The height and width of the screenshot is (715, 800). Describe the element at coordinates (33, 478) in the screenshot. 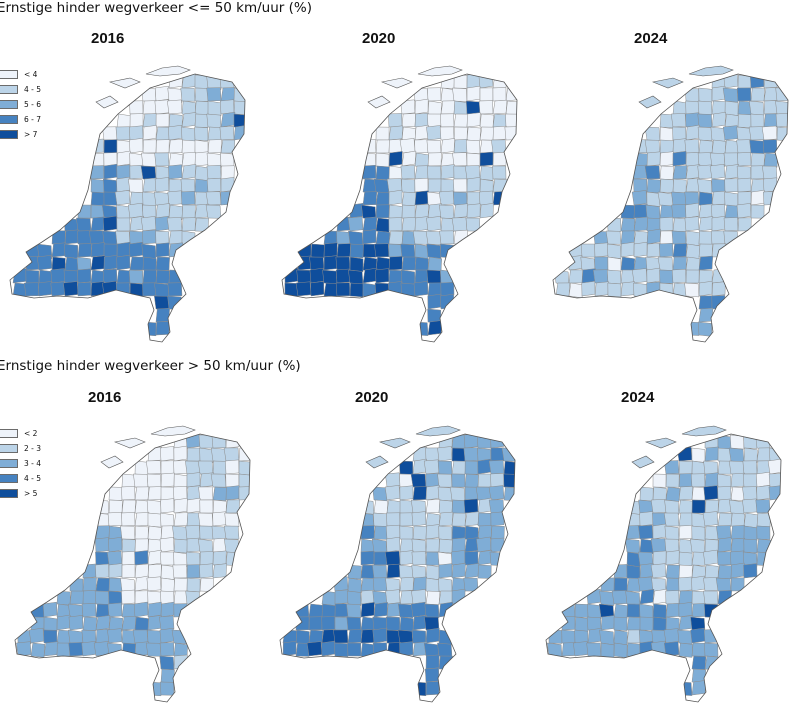

I see `legend-label: 4 - 5` at that location.